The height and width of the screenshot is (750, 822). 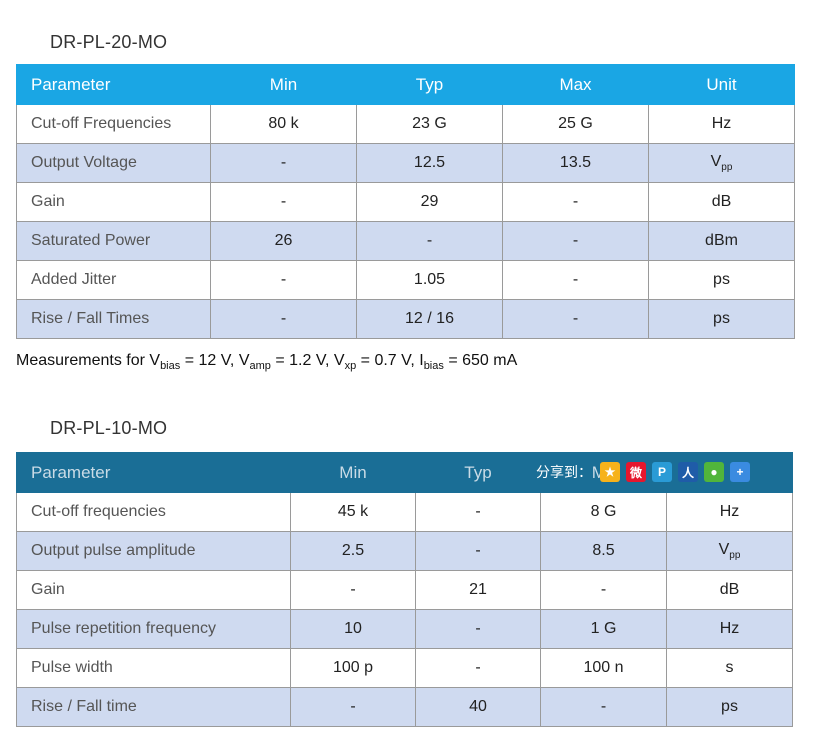 What do you see at coordinates (113, 241) in the screenshot?
I see `cell-parameter: Saturated Power` at bounding box center [113, 241].